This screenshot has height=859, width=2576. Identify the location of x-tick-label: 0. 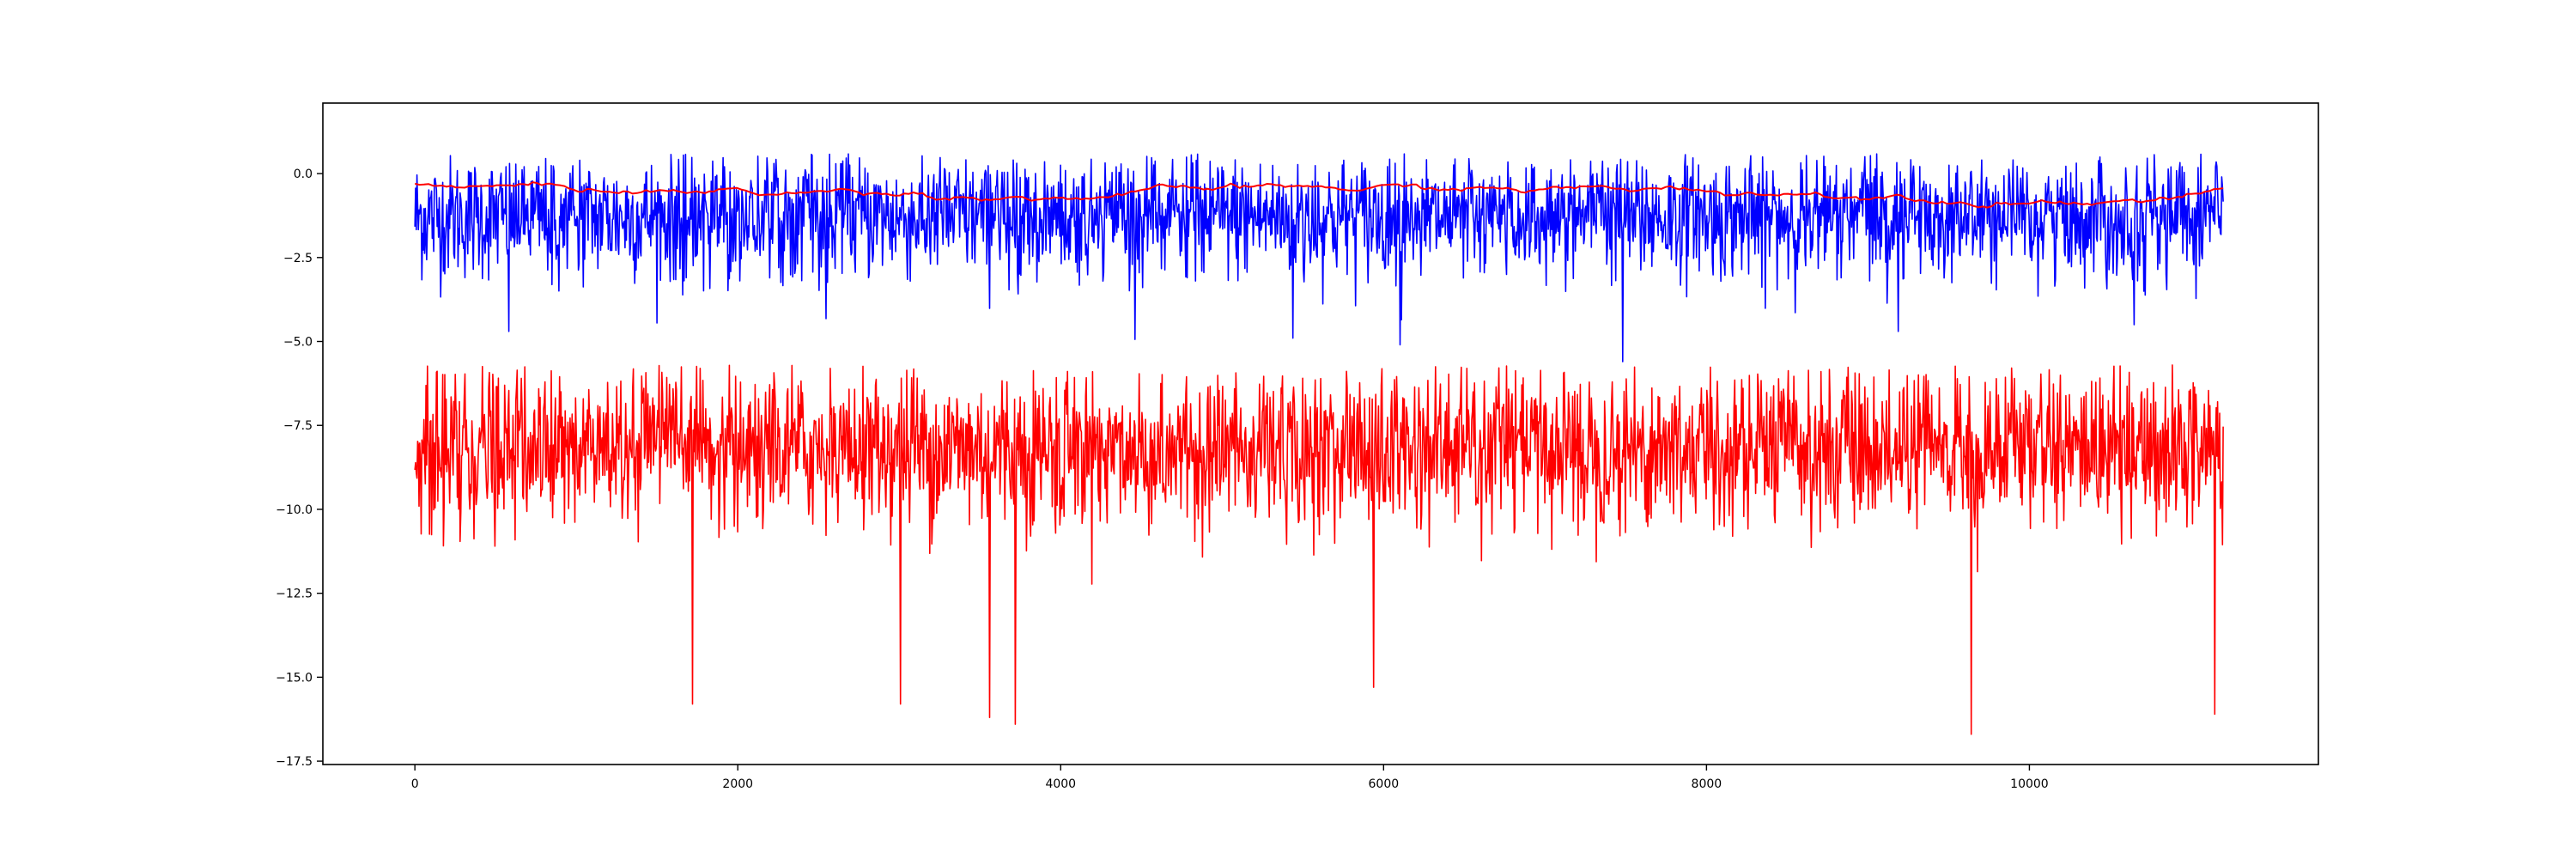
(415, 784).